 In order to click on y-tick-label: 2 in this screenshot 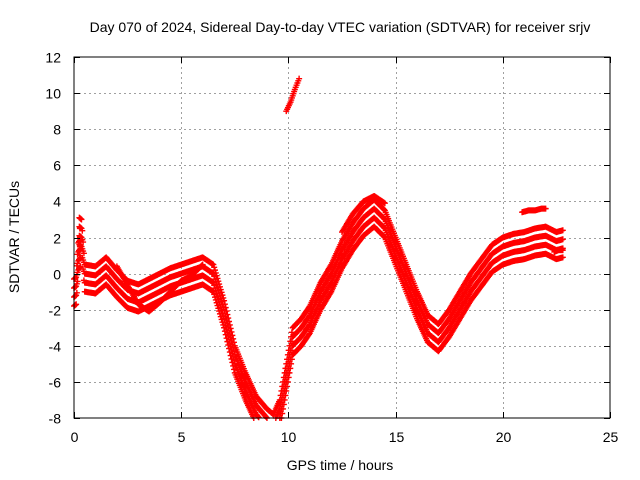, I will do `click(57, 239)`.